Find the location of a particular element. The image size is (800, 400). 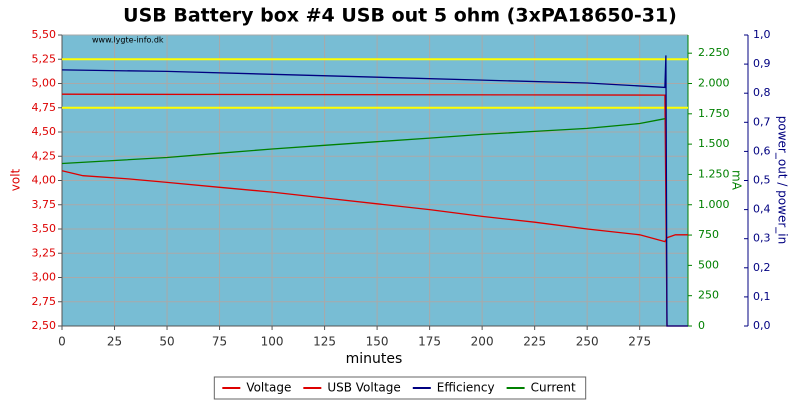

y-tick-label: 3,00 is located at coordinates (44, 277).